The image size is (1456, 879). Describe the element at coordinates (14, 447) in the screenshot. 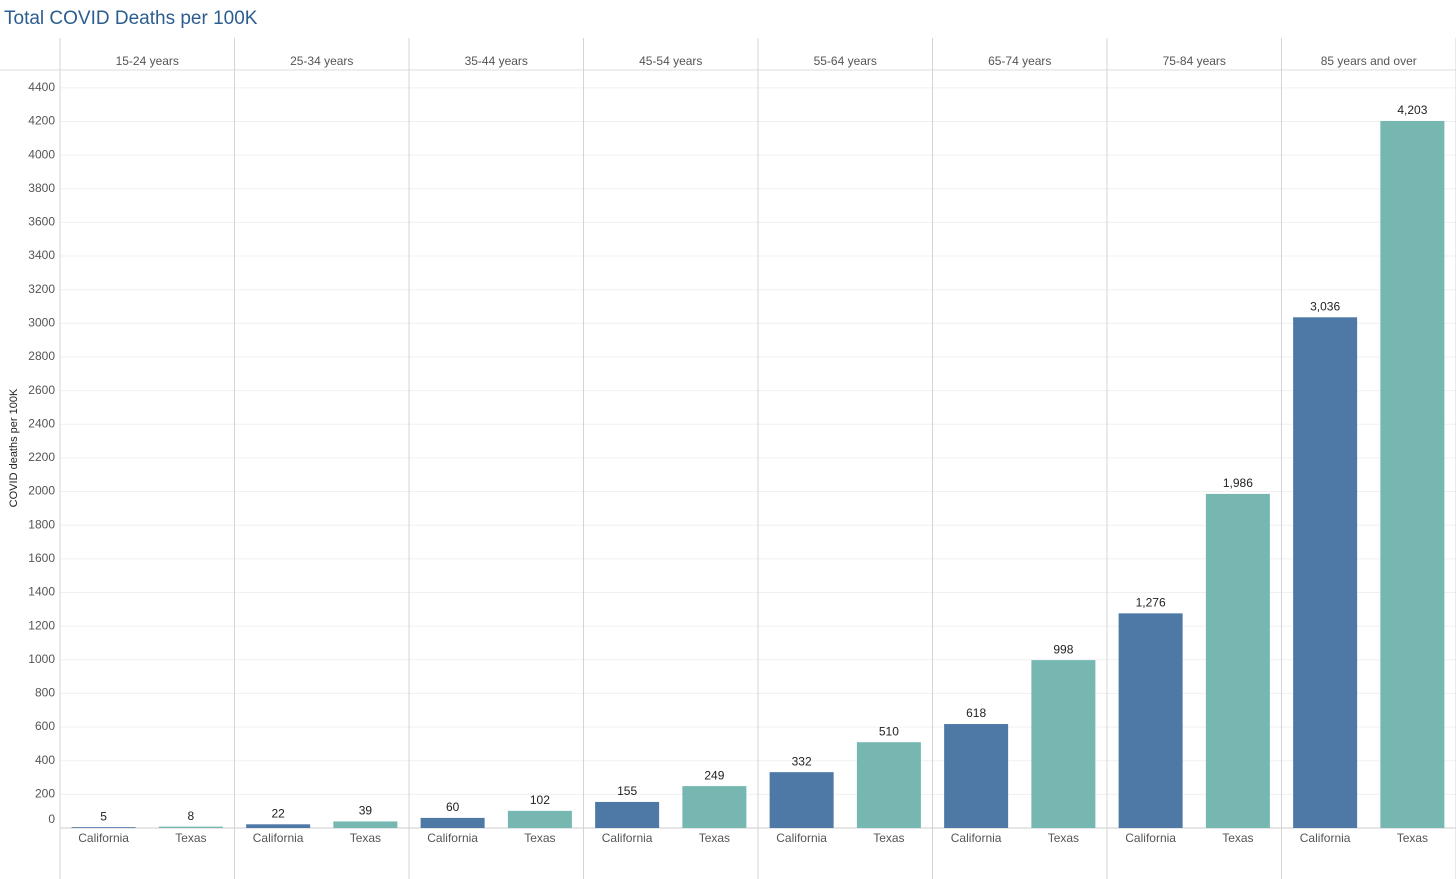

I see `y-axis-label: COVID deaths per 100K` at that location.